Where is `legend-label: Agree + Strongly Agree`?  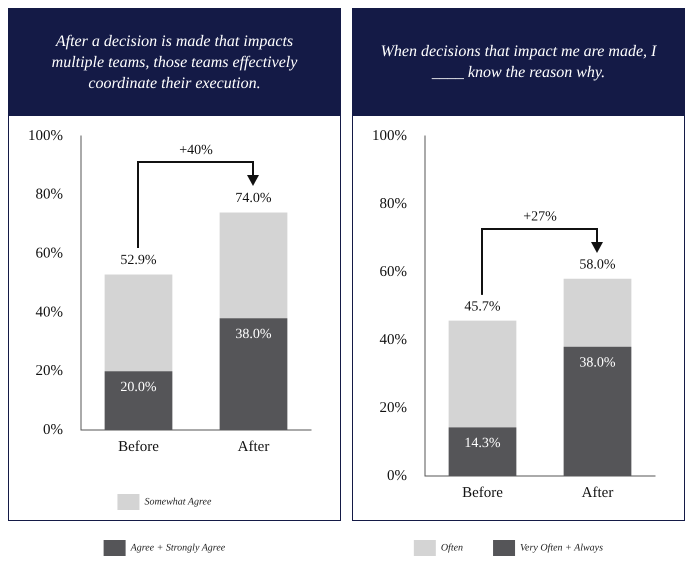 legend-label: Agree + Strongly Agree is located at coordinates (178, 548).